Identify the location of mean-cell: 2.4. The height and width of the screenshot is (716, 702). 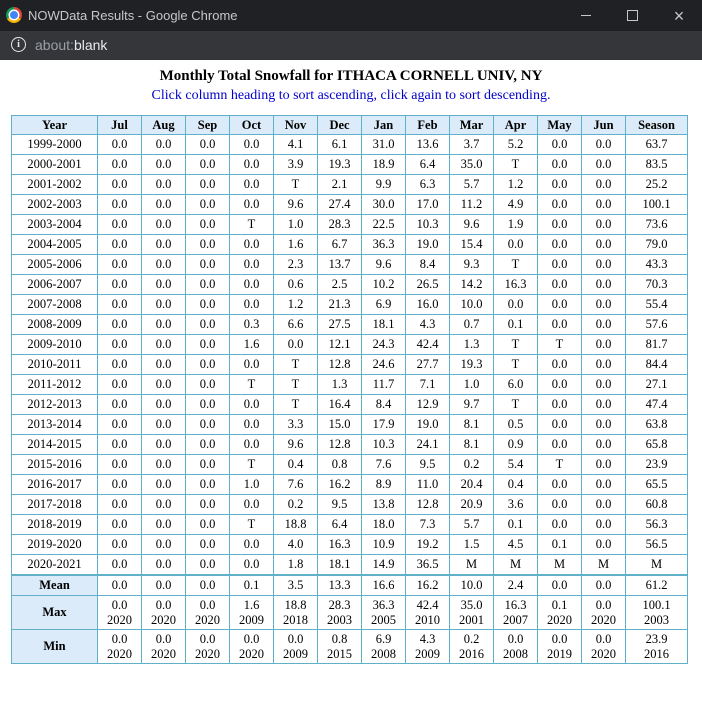
(515, 585).